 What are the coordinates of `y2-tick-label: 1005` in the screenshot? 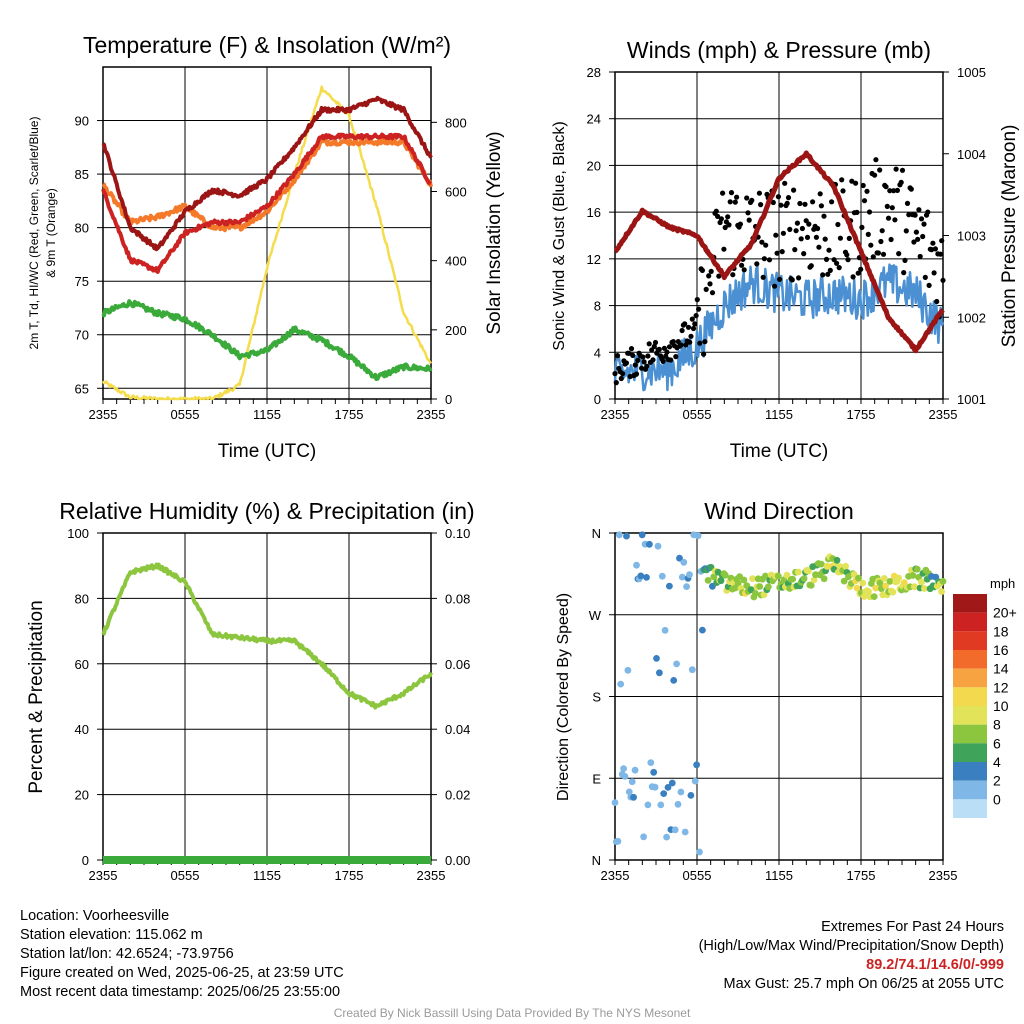 It's located at (971, 72).